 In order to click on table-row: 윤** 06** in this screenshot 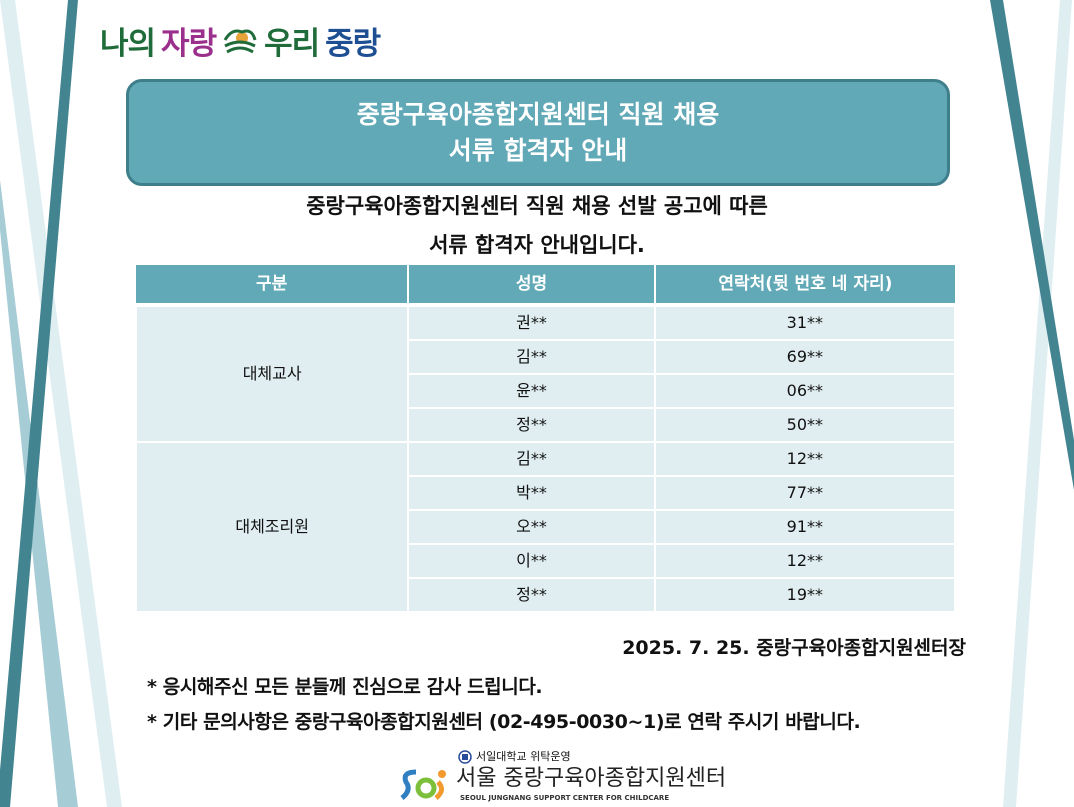, I will do `click(546, 391)`.